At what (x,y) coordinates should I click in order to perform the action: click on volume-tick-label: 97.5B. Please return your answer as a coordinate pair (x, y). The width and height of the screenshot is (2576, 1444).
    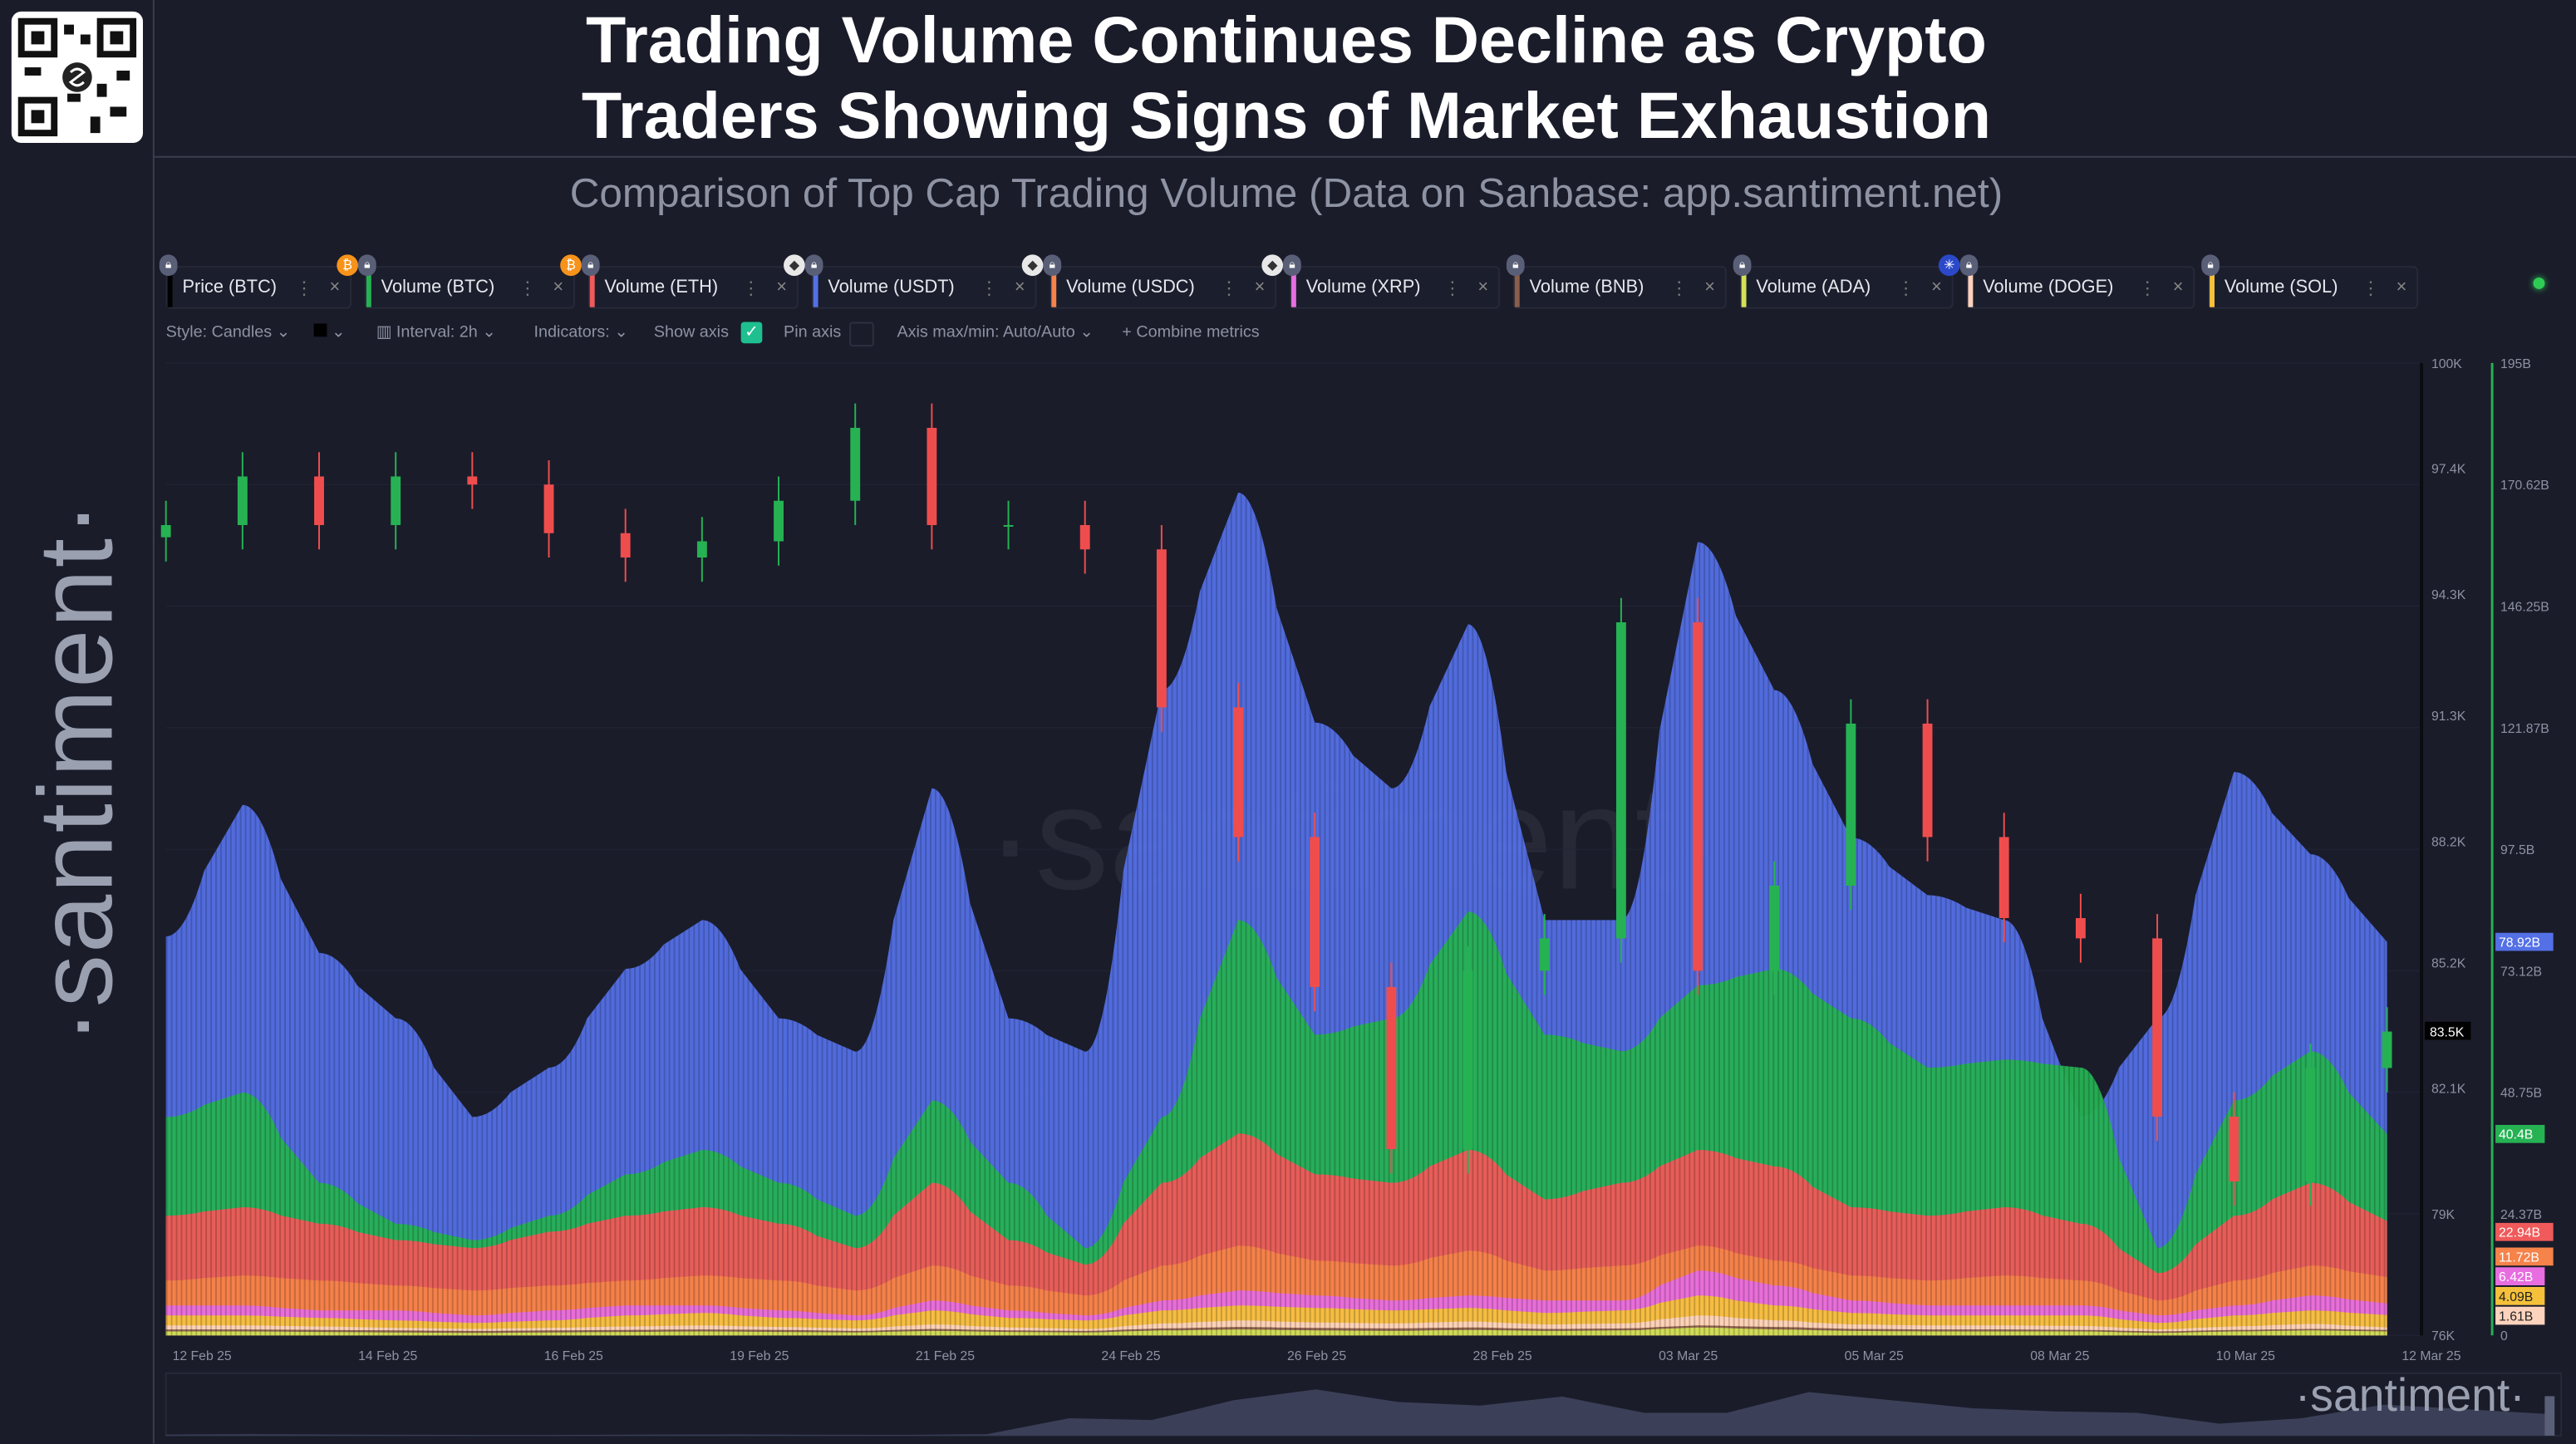
    Looking at the image, I should click on (2517, 850).